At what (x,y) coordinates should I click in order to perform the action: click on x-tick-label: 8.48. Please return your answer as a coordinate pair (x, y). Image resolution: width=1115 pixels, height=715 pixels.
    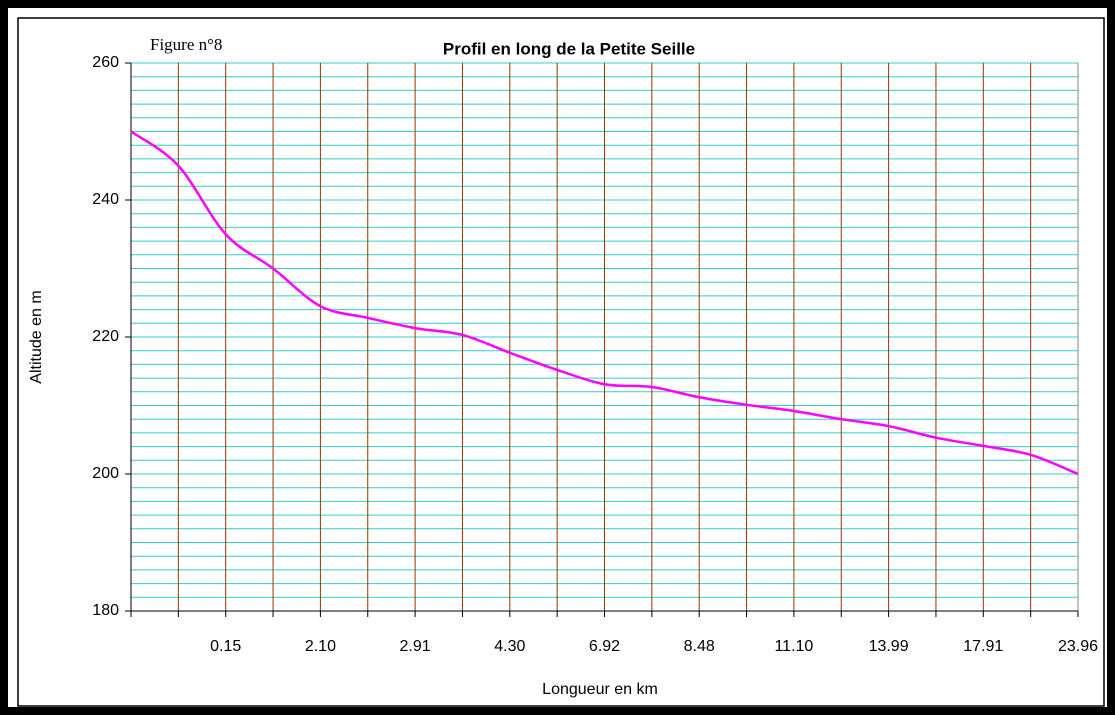
    Looking at the image, I should click on (699, 646).